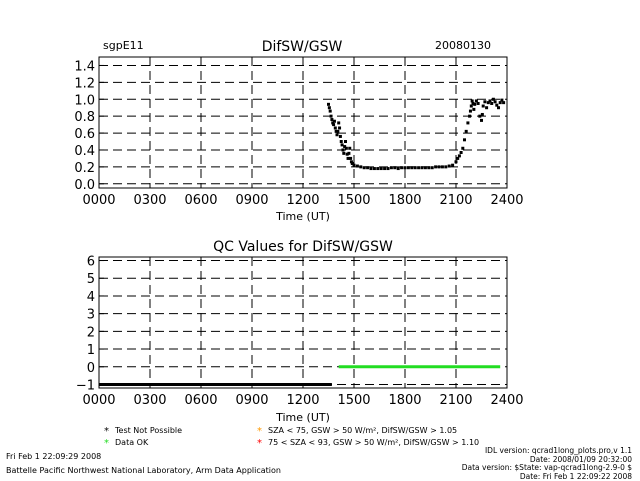 The image size is (640, 481). Describe the element at coordinates (91, 315) in the screenshot. I see `y-tick-label: 3` at that location.